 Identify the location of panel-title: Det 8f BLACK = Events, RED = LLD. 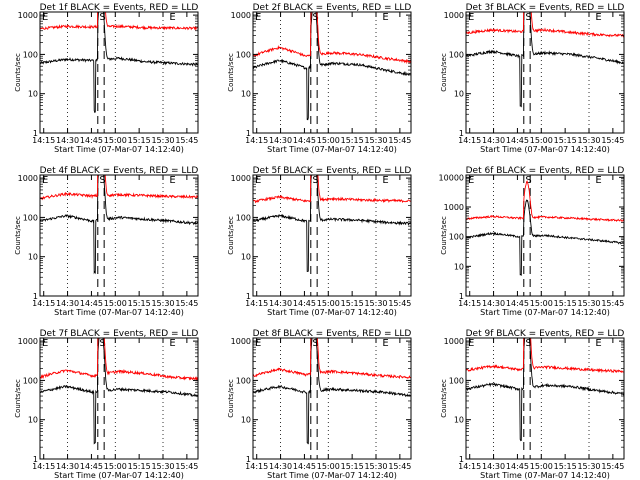
(332, 334).